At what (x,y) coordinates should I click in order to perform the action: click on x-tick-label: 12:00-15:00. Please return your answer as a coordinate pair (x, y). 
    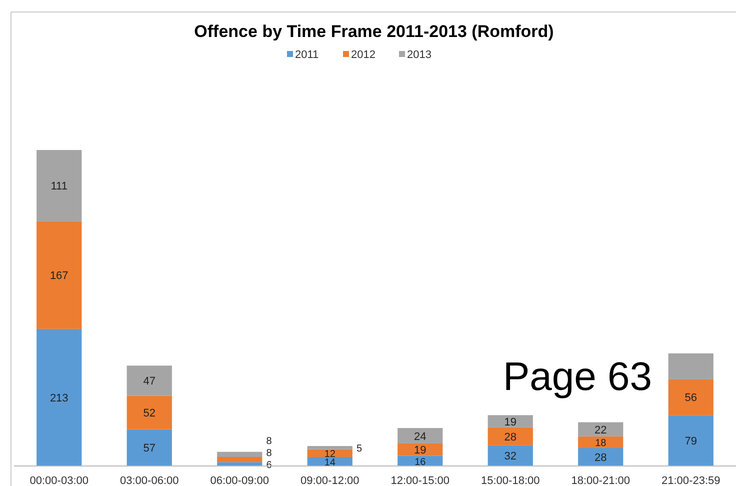
    Looking at the image, I should click on (420, 480).